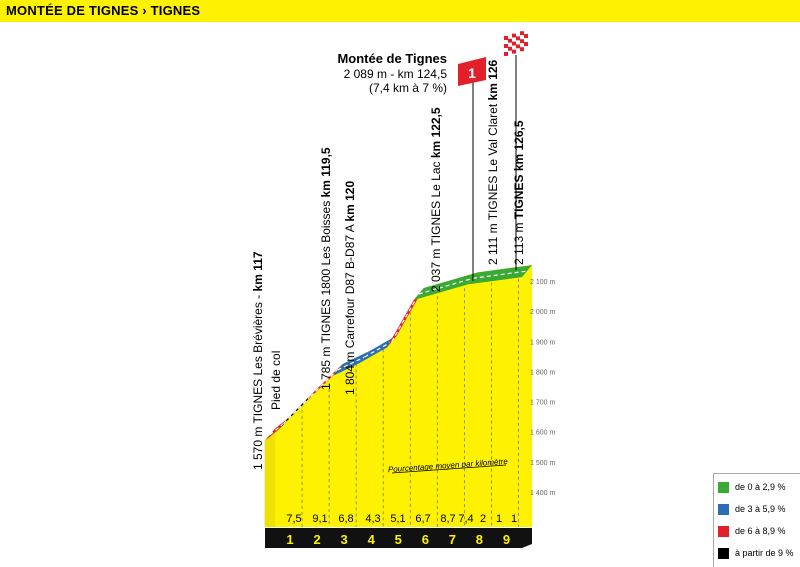 This screenshot has width=800, height=567. What do you see at coordinates (350, 201) in the screenshot?
I see `waypoint-km: km 120` at bounding box center [350, 201].